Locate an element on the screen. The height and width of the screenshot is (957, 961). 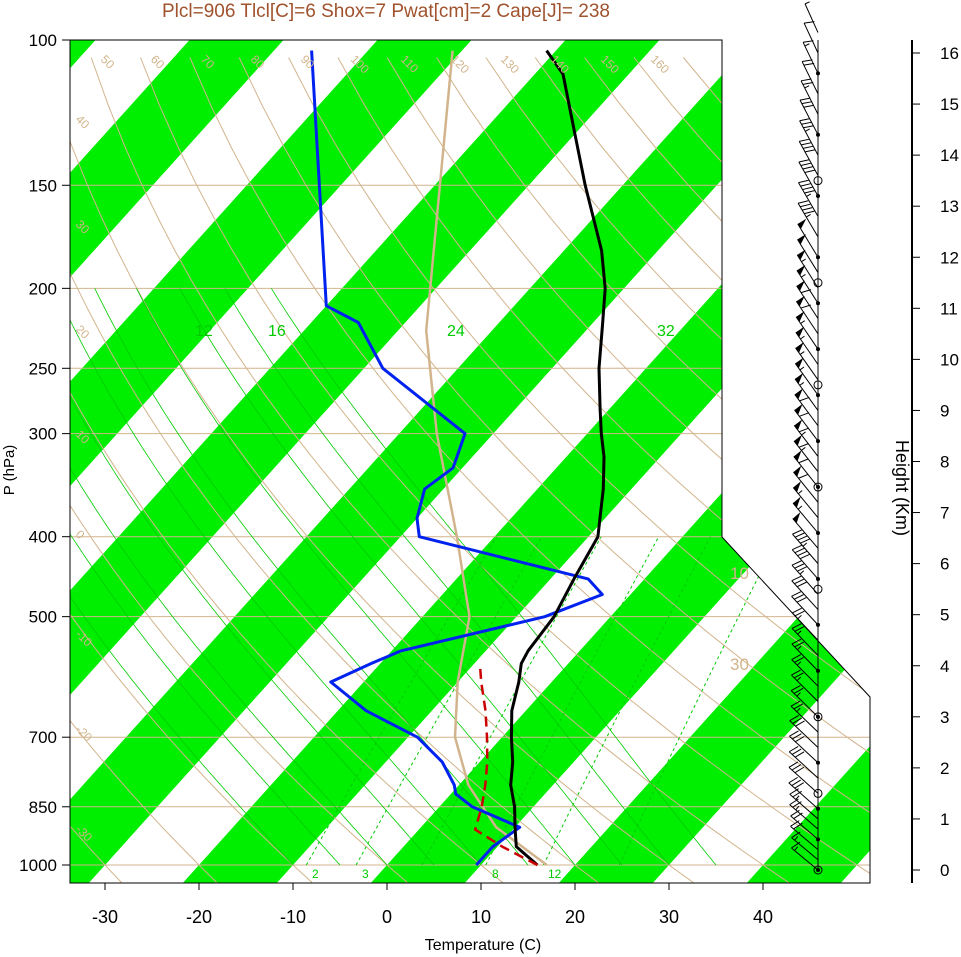
mixing-ratio-label: 8 is located at coordinates (495, 874).